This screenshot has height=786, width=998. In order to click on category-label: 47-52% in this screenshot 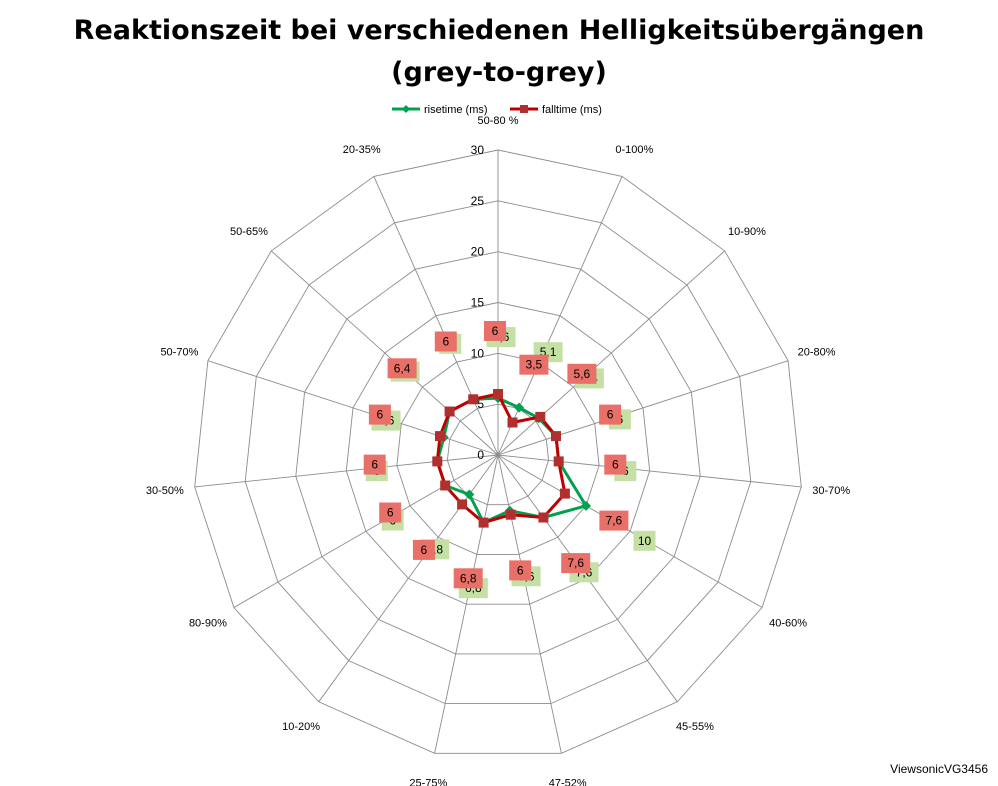, I will do `click(568, 782)`.